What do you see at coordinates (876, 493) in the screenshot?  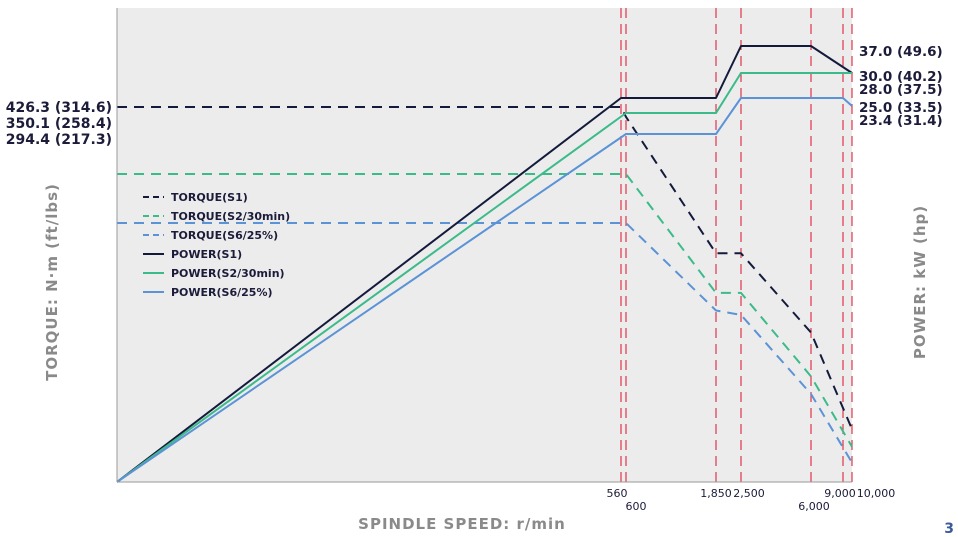 I see `x-tick-label: 10,000` at bounding box center [876, 493].